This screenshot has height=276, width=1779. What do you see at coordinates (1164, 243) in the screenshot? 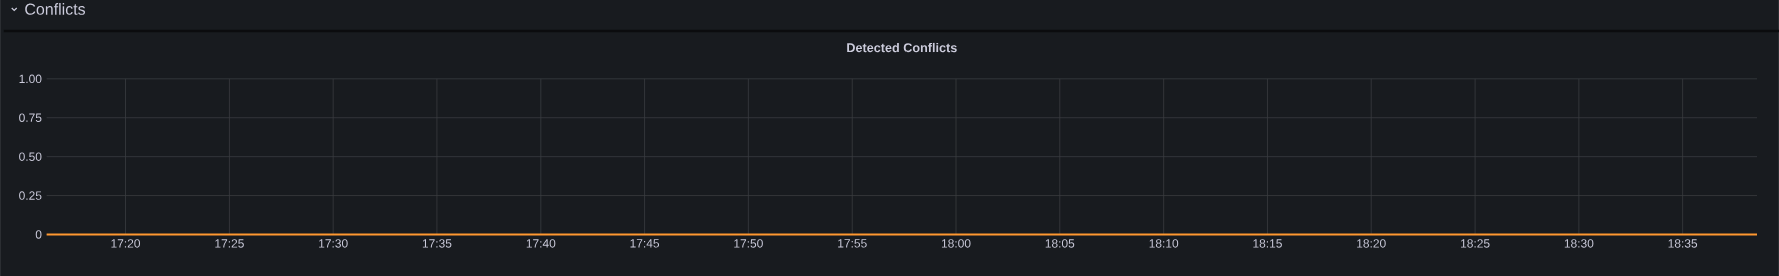
I see `x-tick-label: 18:10` at bounding box center [1164, 243].